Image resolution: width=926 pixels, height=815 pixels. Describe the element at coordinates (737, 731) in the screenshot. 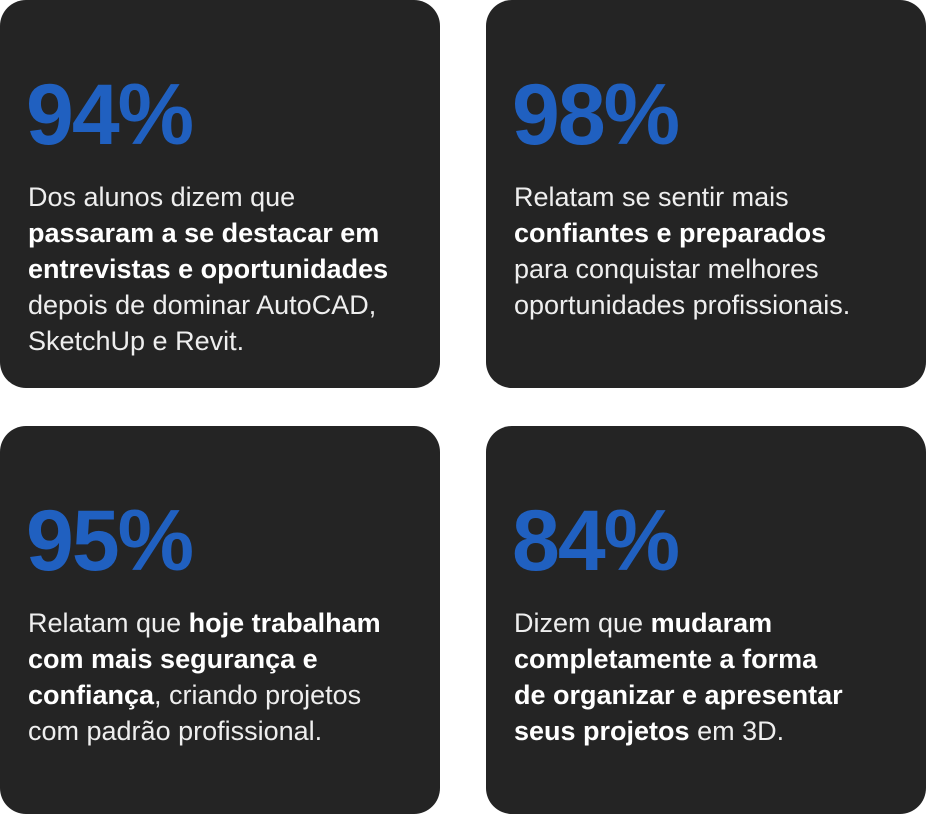

I see `text: em 3D.` at that location.